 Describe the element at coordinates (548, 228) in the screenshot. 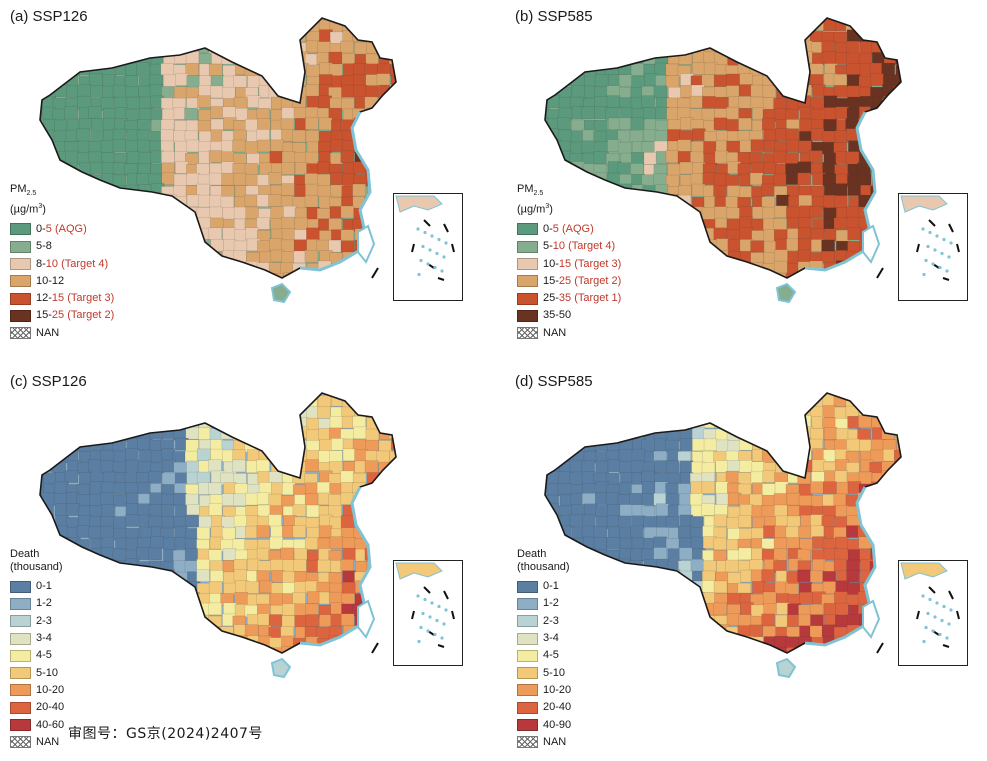

I see `legend-range: 0-` at that location.